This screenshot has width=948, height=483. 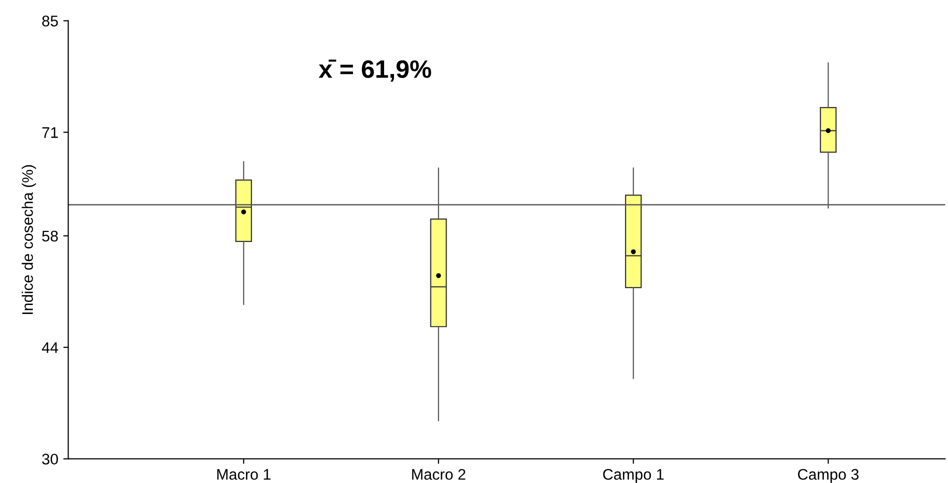 I want to click on y-tick-label: 85, so click(x=50, y=21).